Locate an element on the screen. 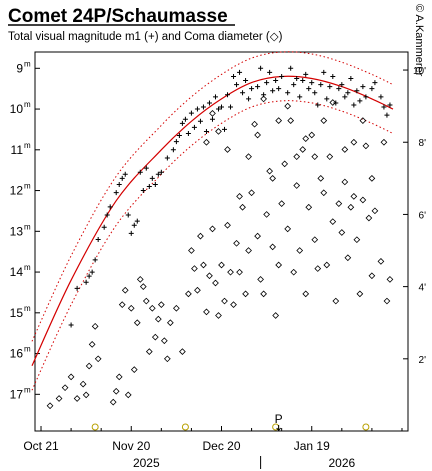 This screenshot has height=471, width=432. full-moon-marker is located at coordinates (366, 427).